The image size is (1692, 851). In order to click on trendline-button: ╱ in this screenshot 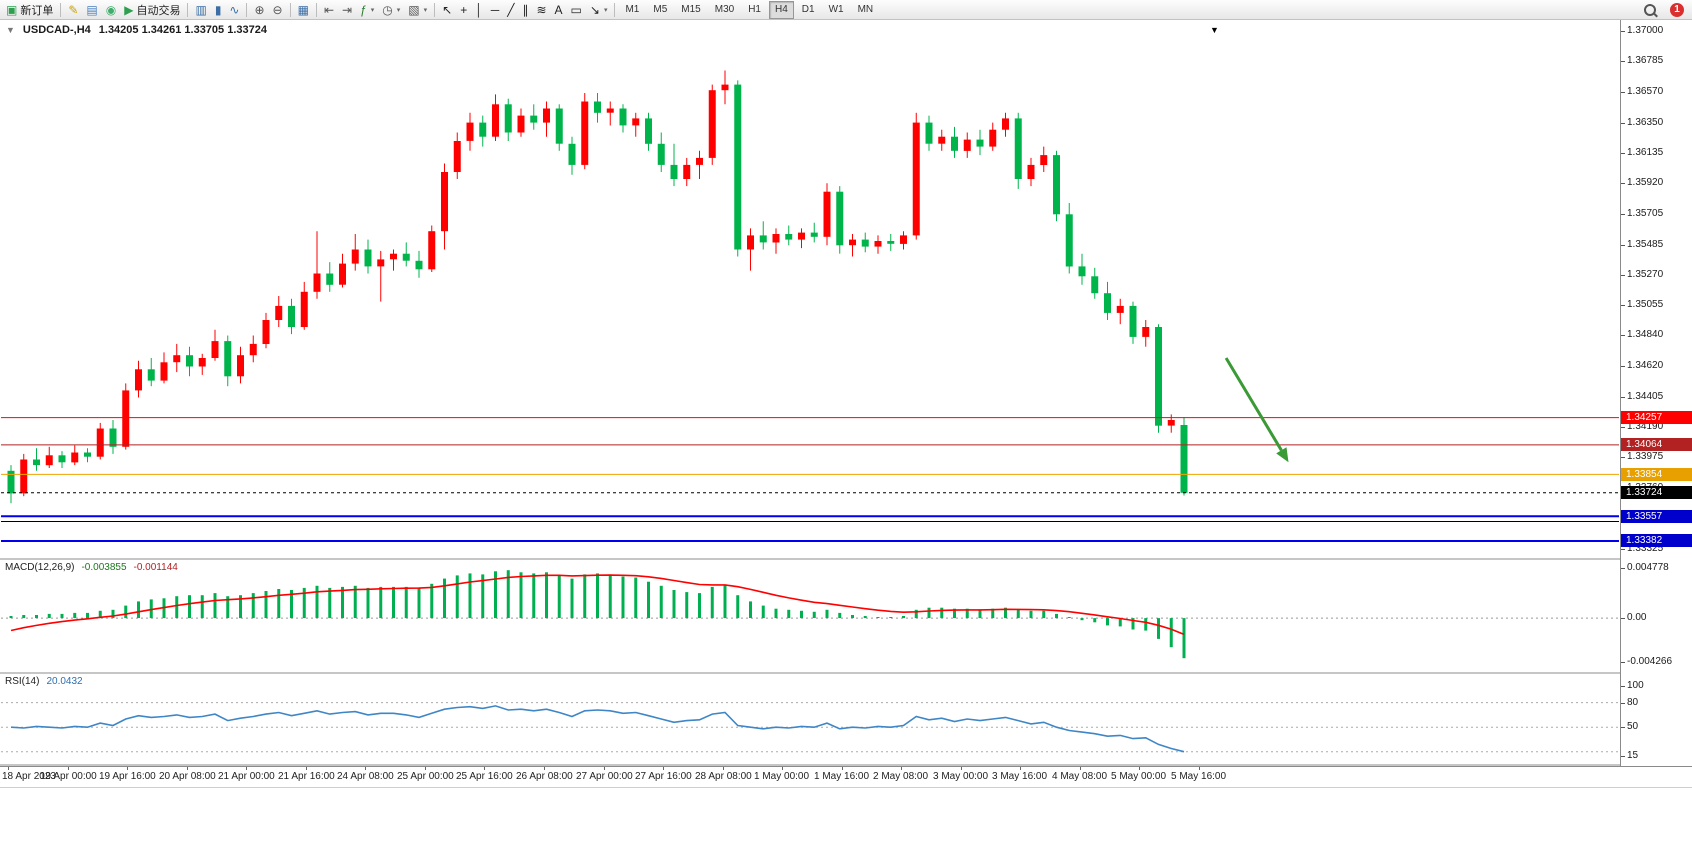, I will do `click(510, 10)`.